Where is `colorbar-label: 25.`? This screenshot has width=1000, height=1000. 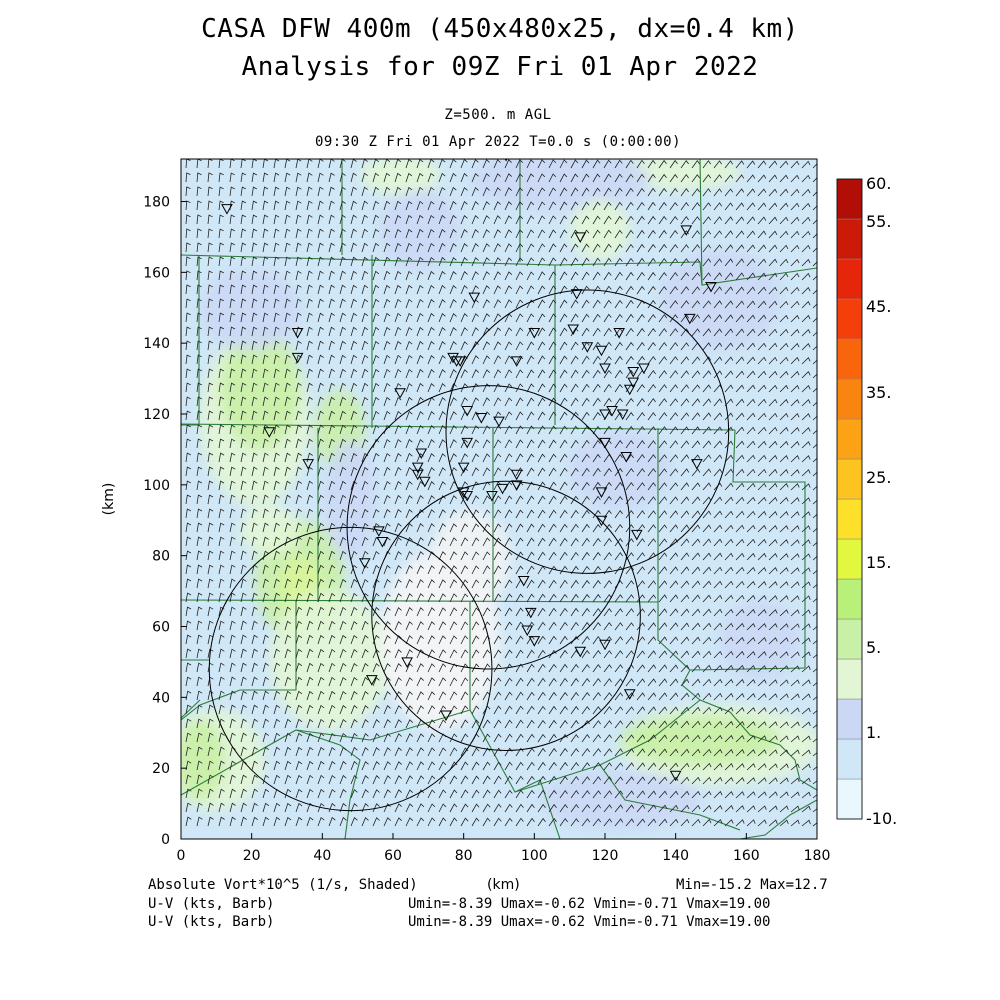
colorbar-label: 25. is located at coordinates (878, 477).